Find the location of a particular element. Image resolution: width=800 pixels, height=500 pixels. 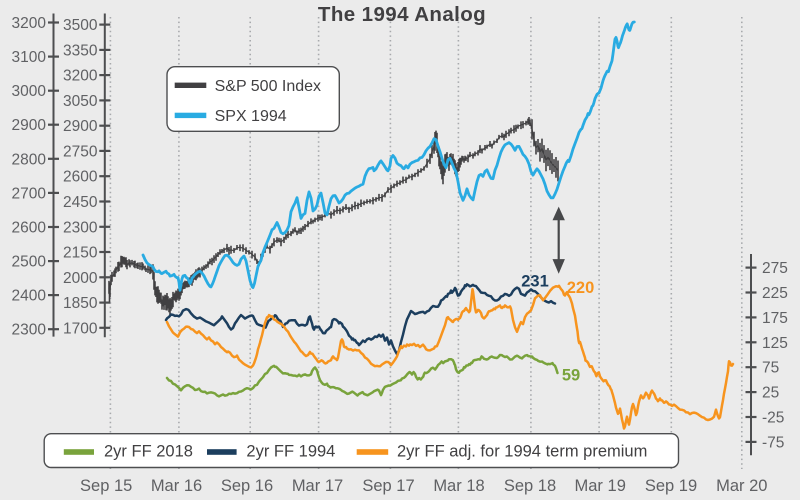

svg-text: 2450 is located at coordinates (80, 202).